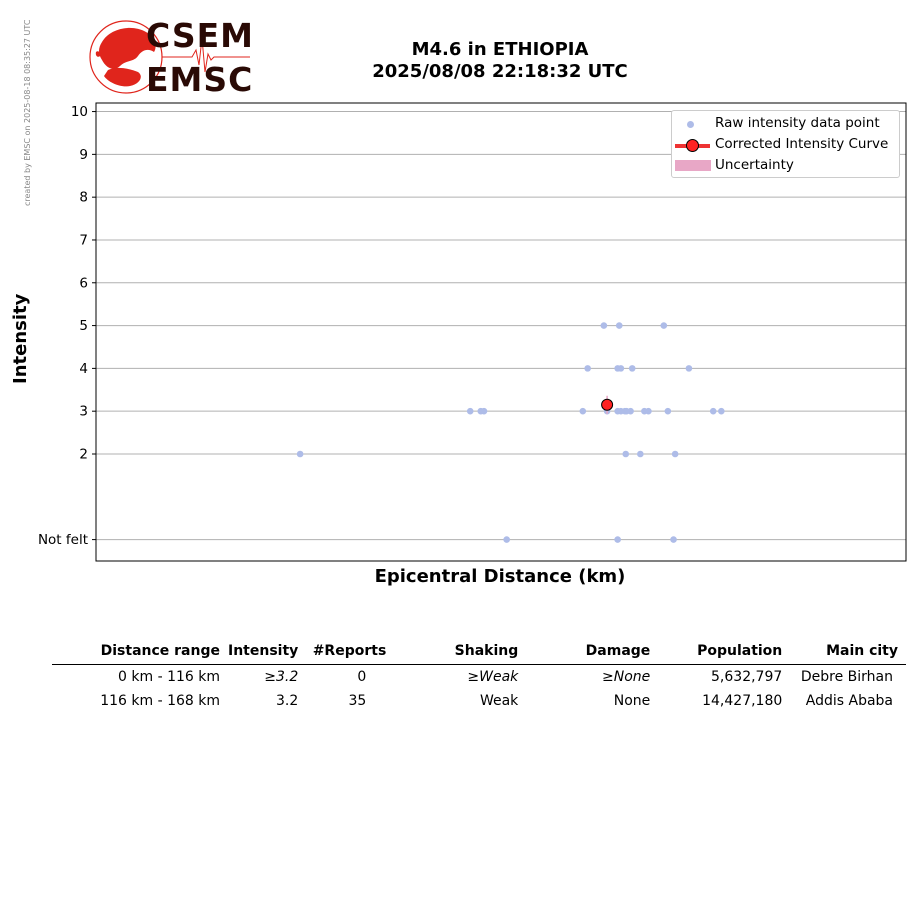  What do you see at coordinates (500, 576) in the screenshot?
I see `x-axis-label: Epicentral Distance (km)` at bounding box center [500, 576].